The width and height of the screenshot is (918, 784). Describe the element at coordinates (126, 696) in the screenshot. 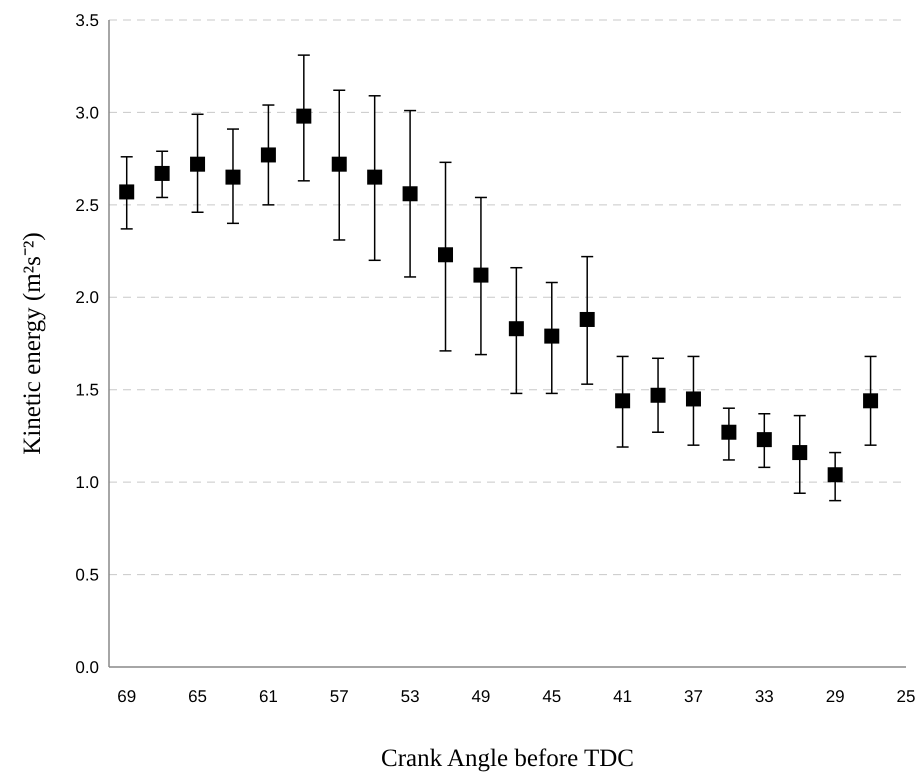

I see `x-tick-label: 69` at that location.